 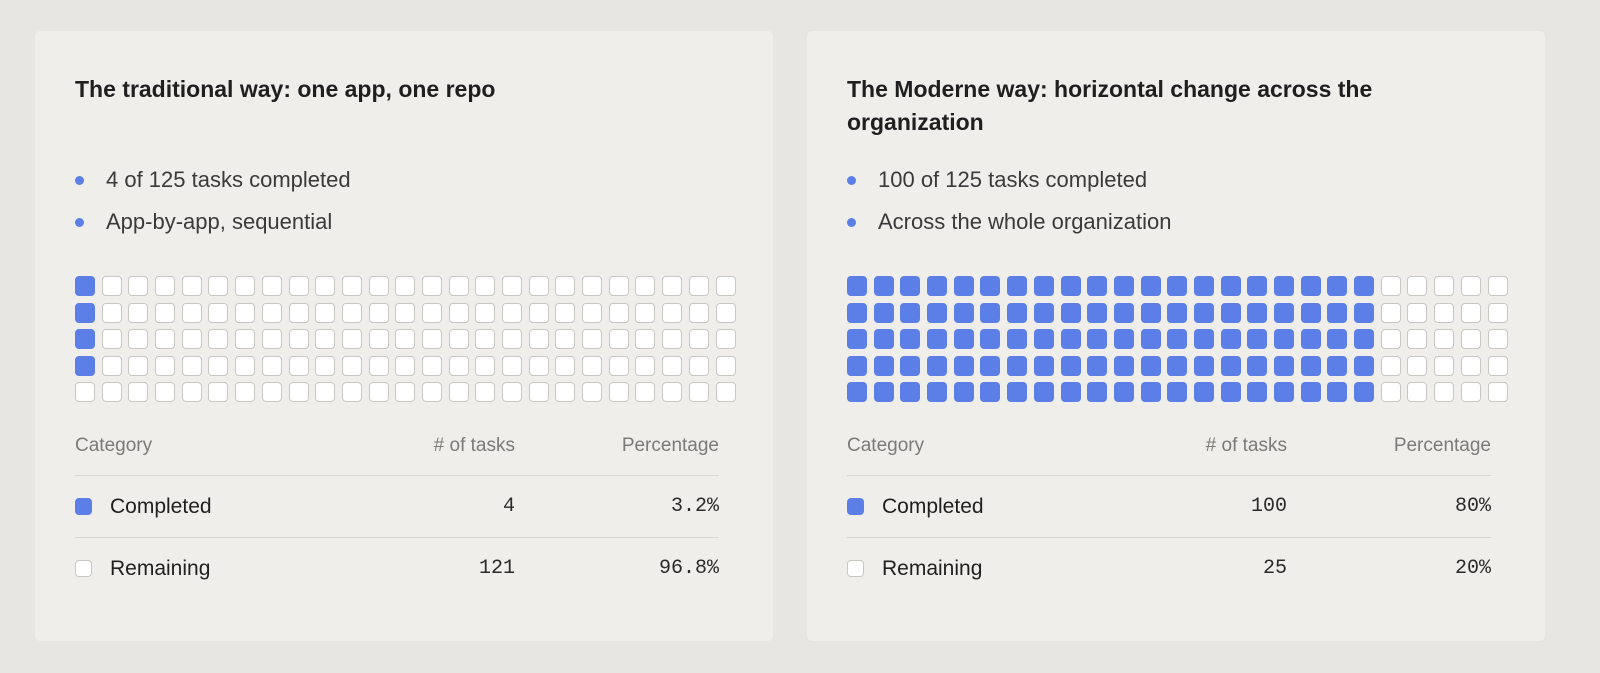 I want to click on bullet-text: 4 of 125 tasks completed, so click(x=228, y=179).